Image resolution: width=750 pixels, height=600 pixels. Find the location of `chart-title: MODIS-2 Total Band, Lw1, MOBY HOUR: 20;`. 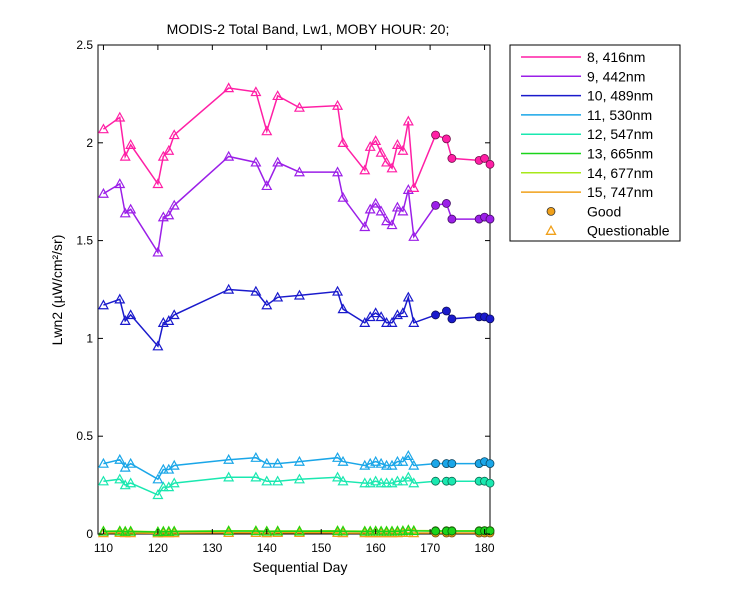

chart-title: MODIS-2 Total Band, Lw1, MOBY HOUR: 20; is located at coordinates (308, 29).